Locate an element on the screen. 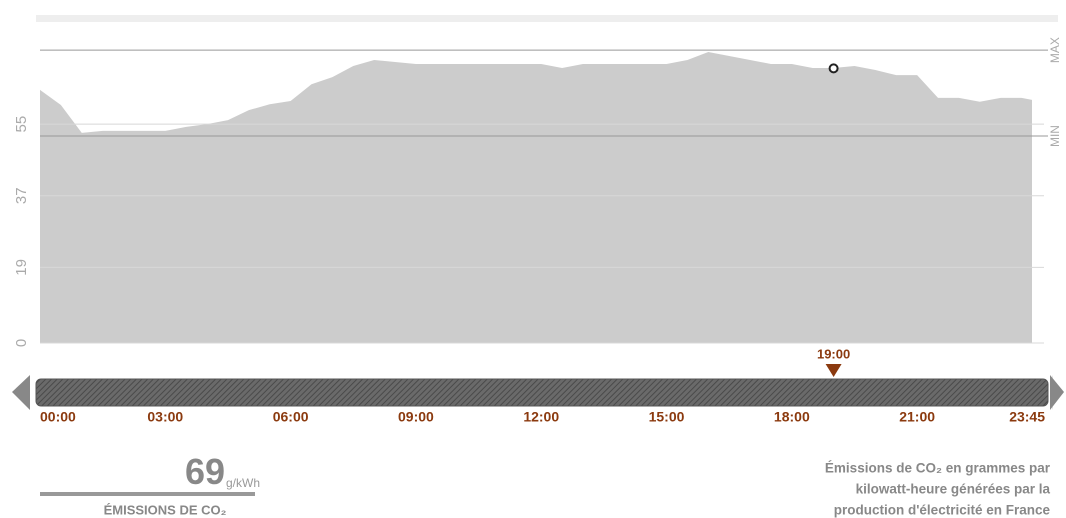 The width and height of the screenshot is (1066, 518). x-tick-label: 09:00 is located at coordinates (416, 417).